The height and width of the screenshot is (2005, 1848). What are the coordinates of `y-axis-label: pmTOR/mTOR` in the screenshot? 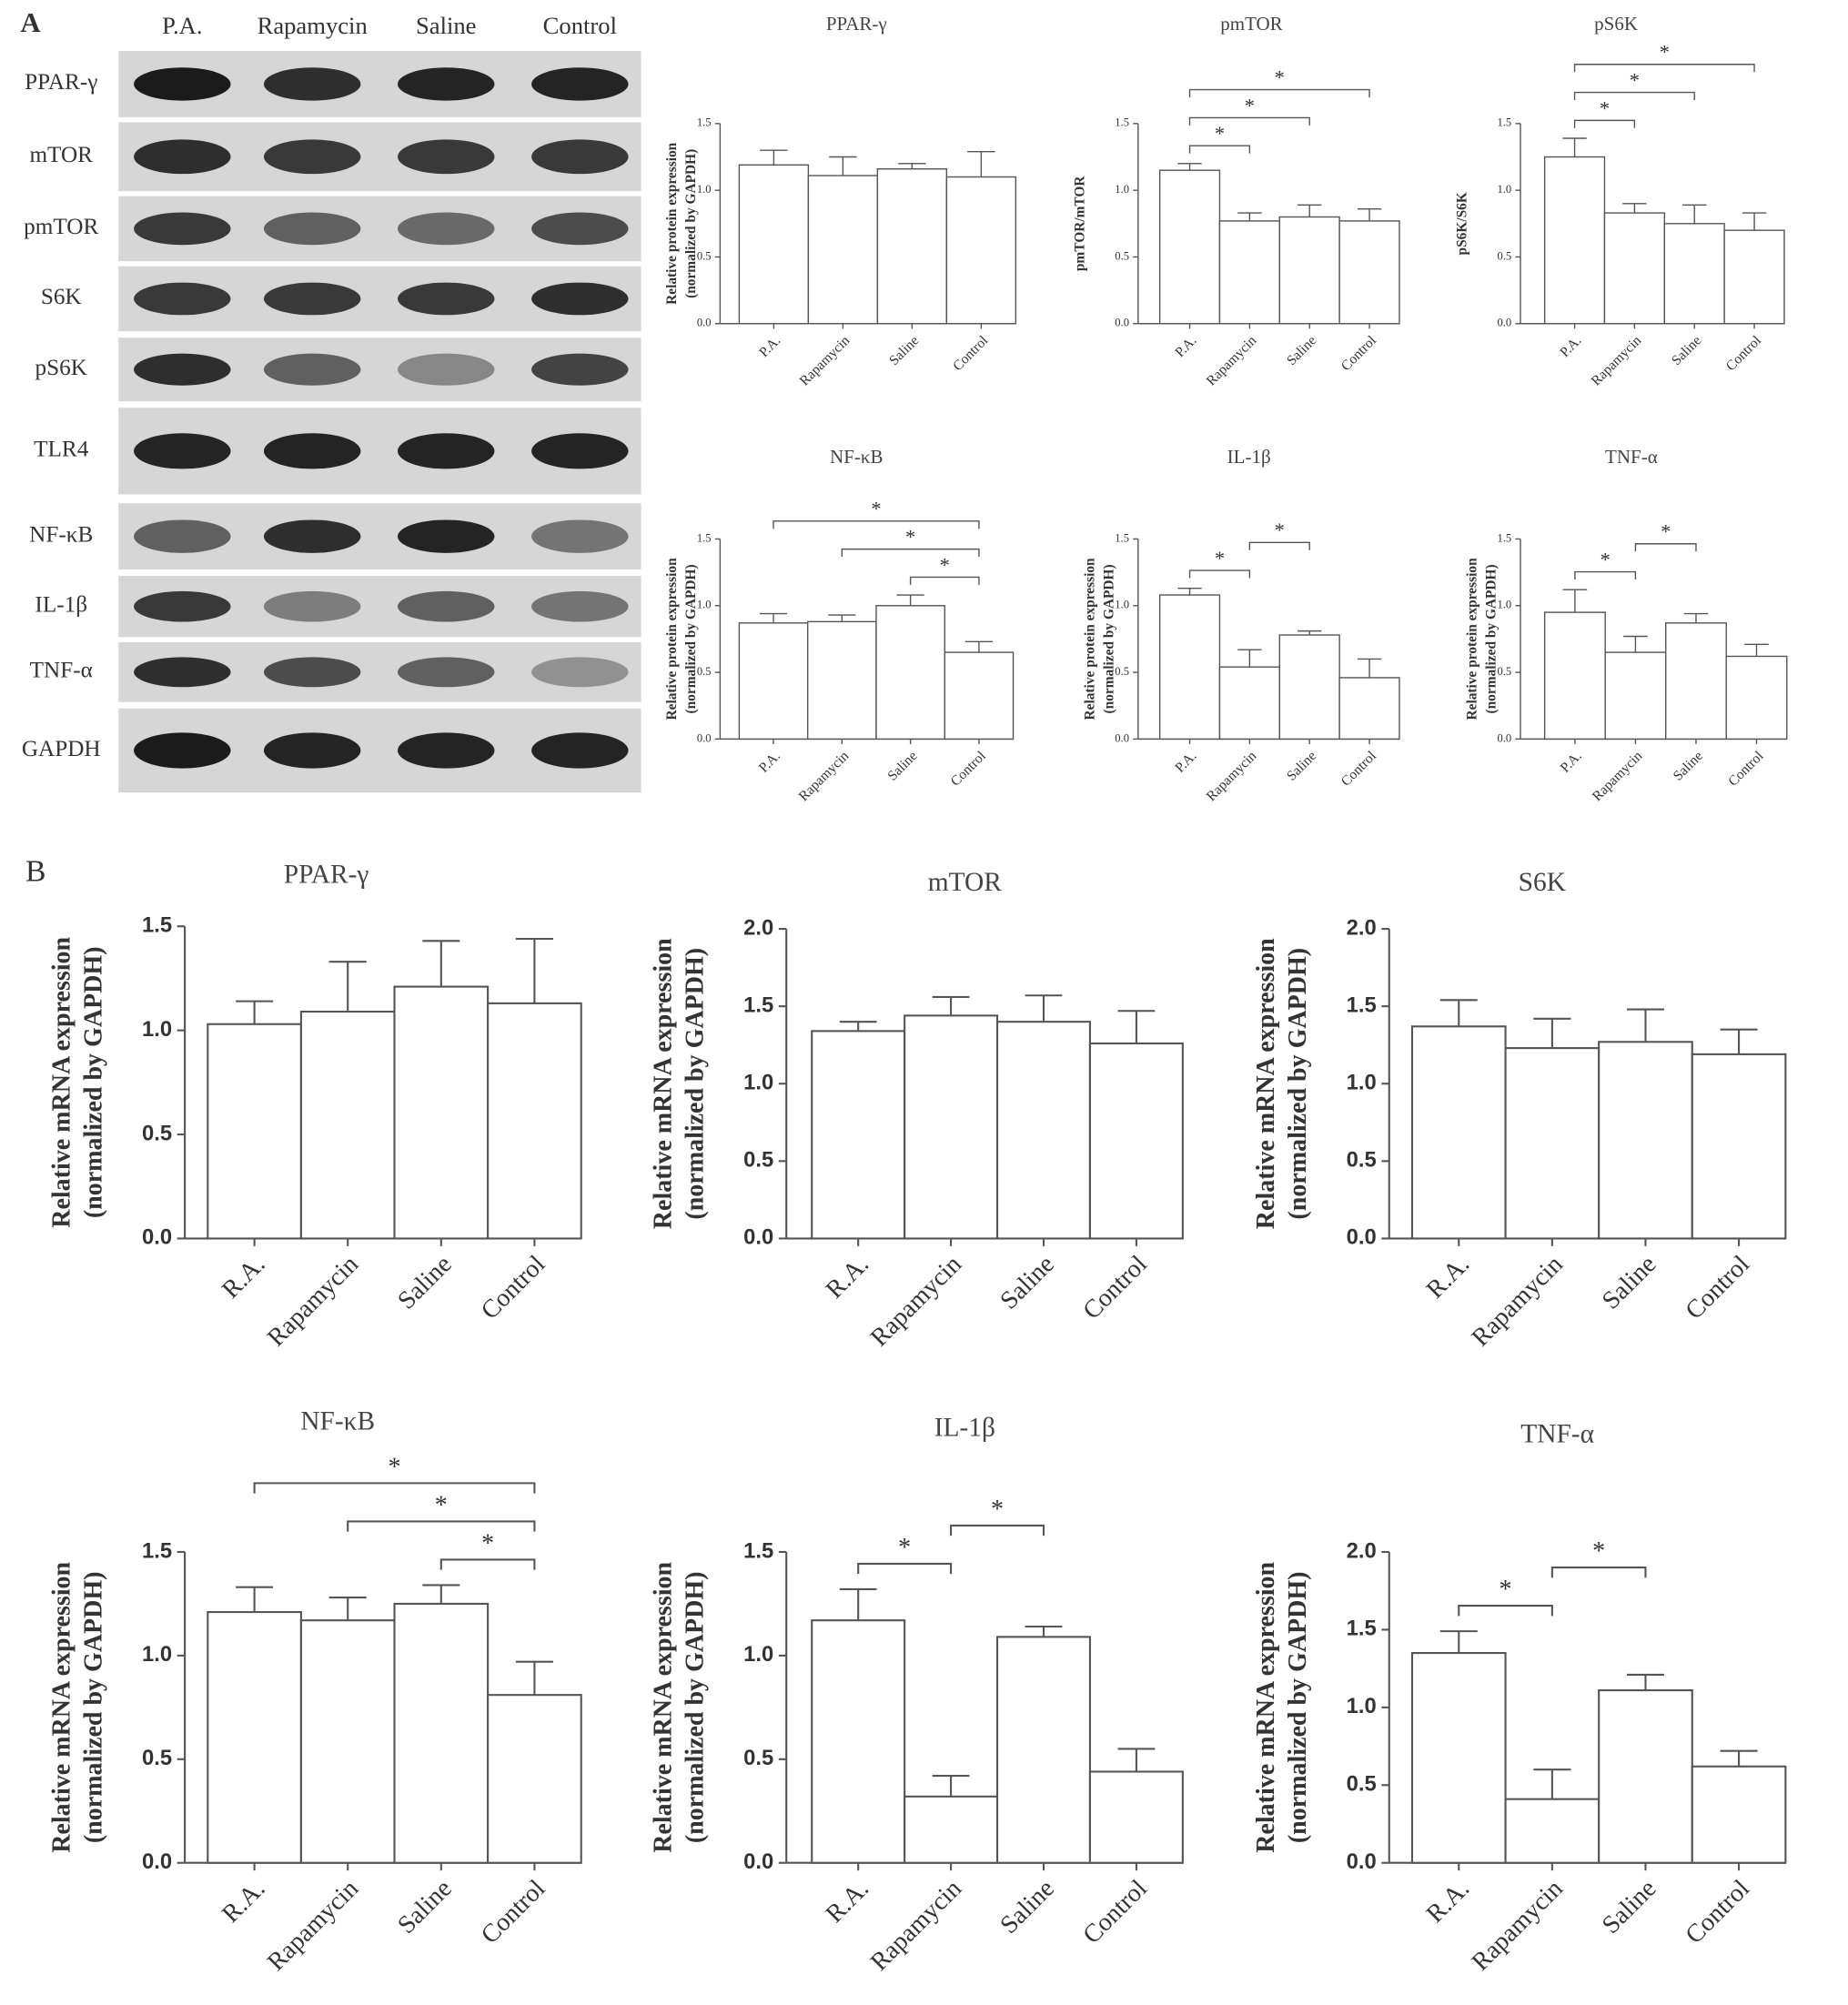 It's located at (1079, 224).